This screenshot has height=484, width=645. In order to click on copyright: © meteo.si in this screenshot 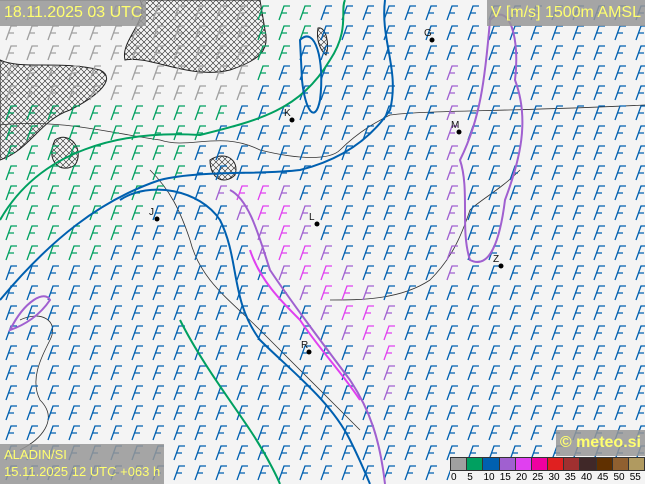, I will do `click(600, 443)`.